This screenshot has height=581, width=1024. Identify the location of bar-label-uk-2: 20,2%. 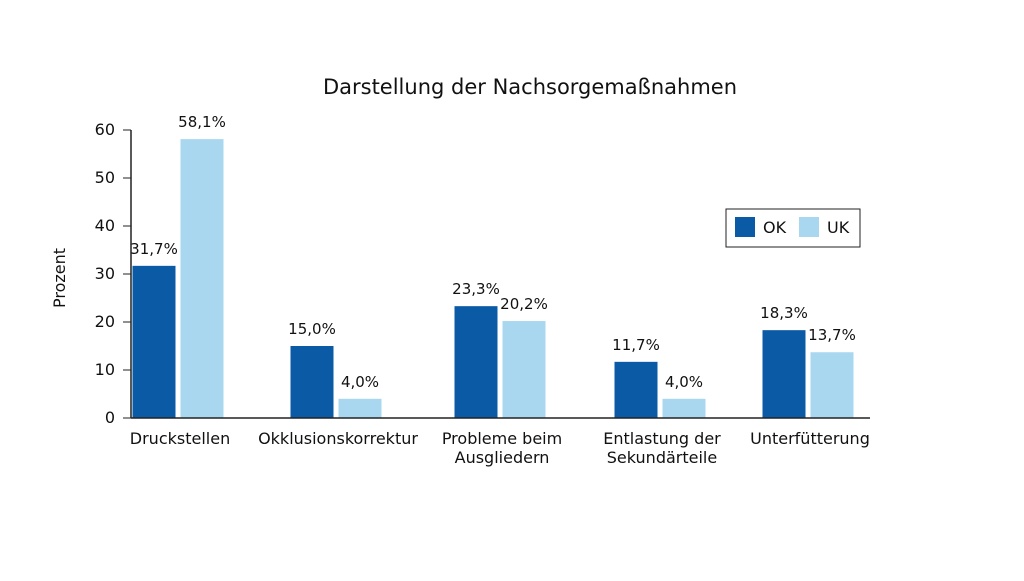
(524, 304).